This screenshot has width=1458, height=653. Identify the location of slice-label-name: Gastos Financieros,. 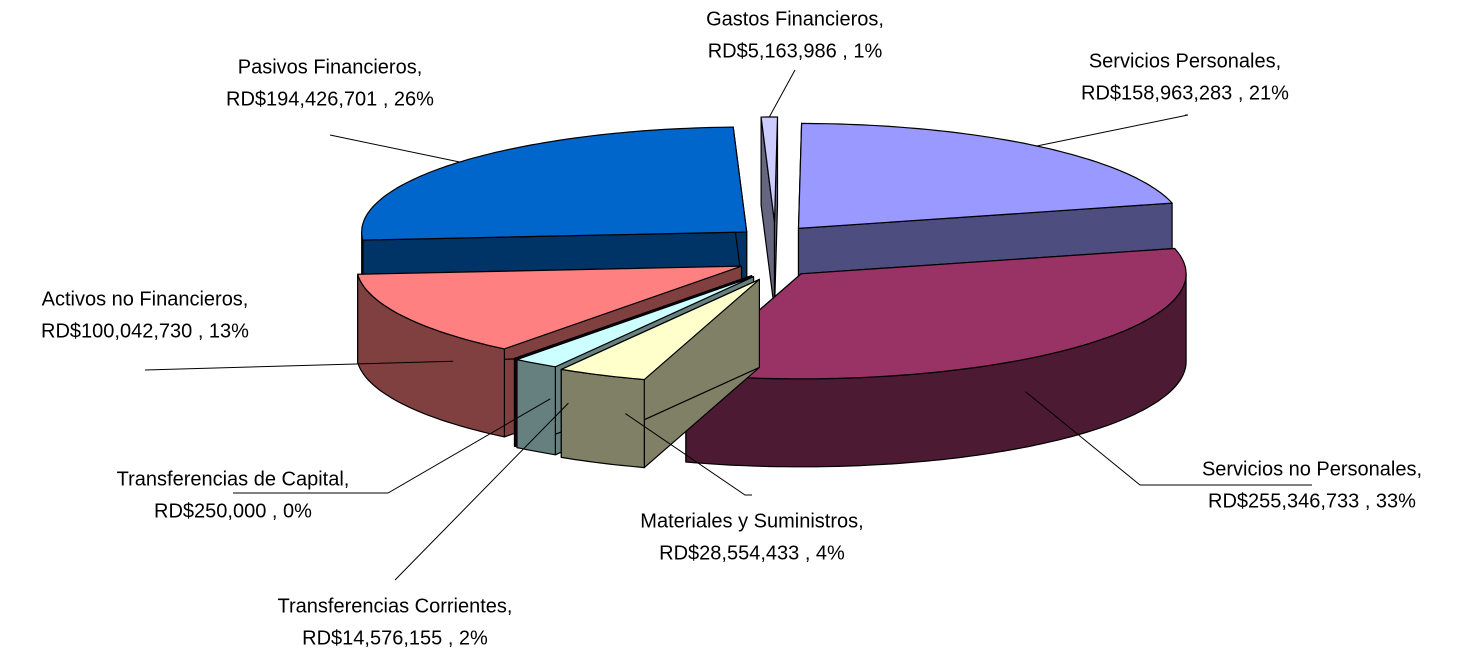
(795, 19).